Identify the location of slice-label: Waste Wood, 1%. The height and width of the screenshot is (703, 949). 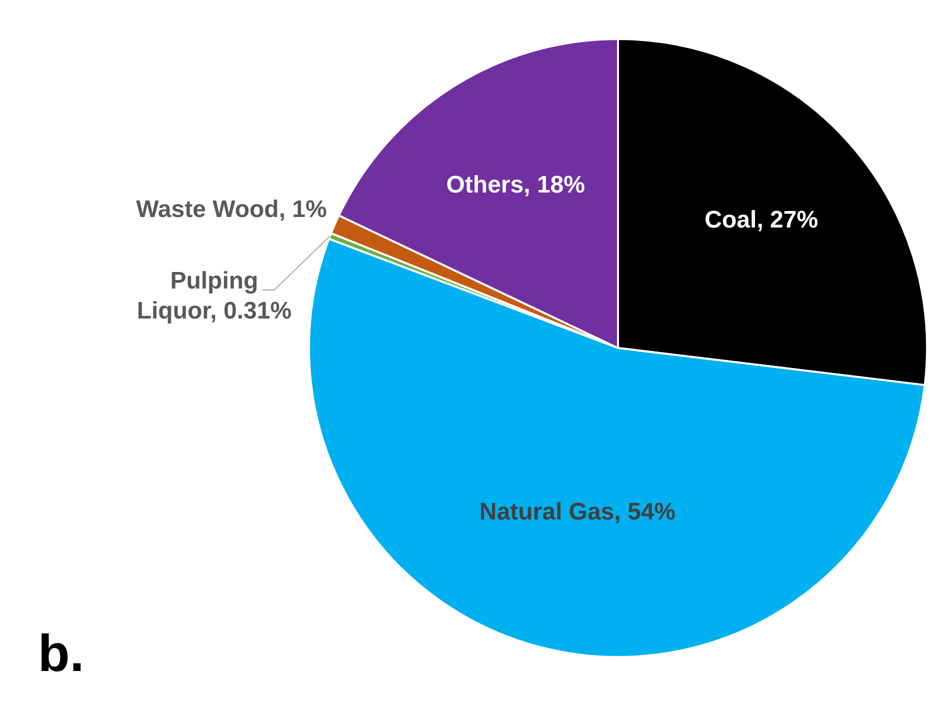
(231, 209).